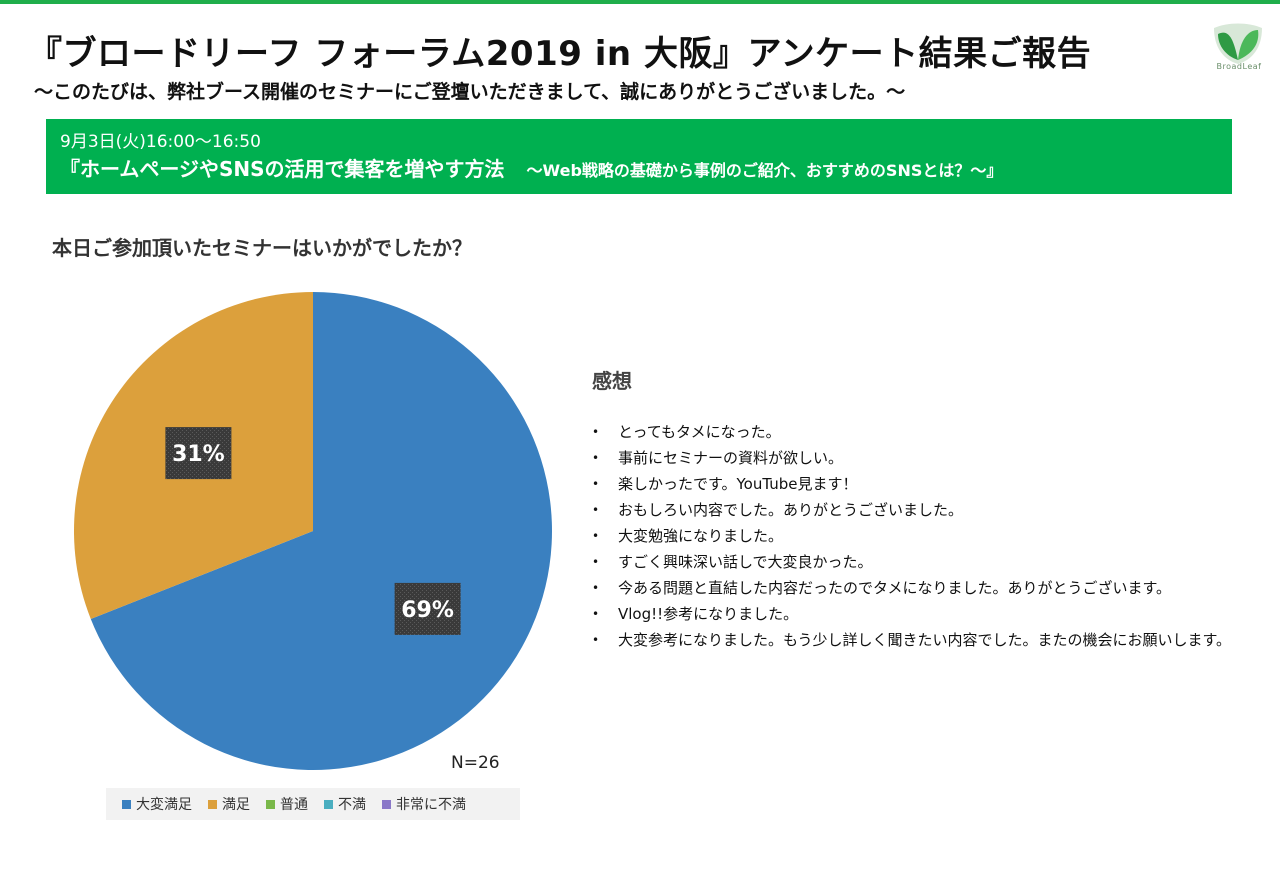 The image size is (1280, 884). I want to click on pie-label-2: 31%, so click(198, 453).